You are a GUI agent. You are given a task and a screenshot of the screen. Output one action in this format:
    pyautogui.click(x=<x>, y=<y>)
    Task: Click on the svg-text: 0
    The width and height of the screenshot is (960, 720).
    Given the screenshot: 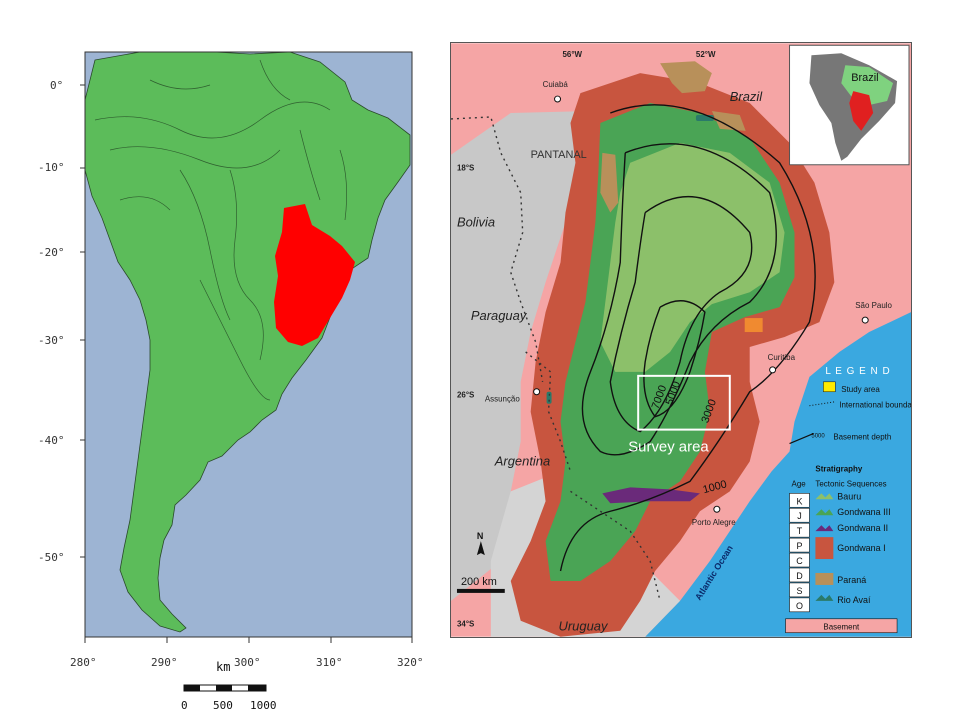 What is the action you would take?
    pyautogui.click(x=184, y=705)
    